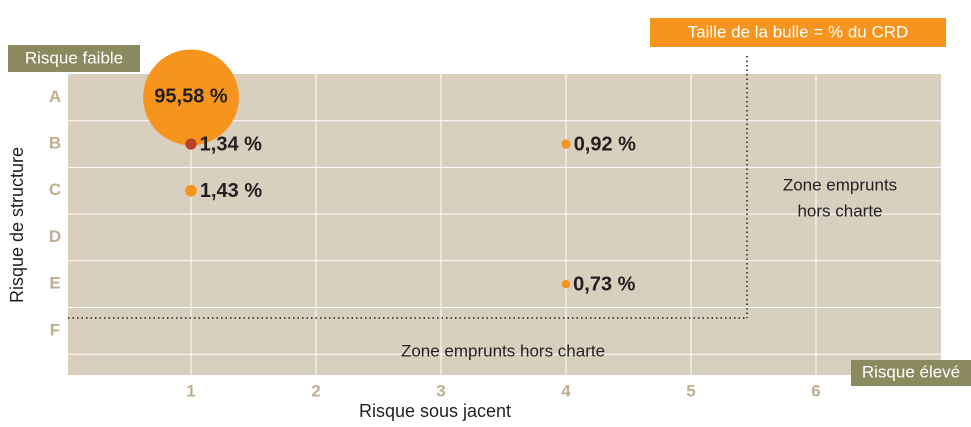 The width and height of the screenshot is (971, 427). I want to click on data-label: 95,58 %, so click(191, 97).